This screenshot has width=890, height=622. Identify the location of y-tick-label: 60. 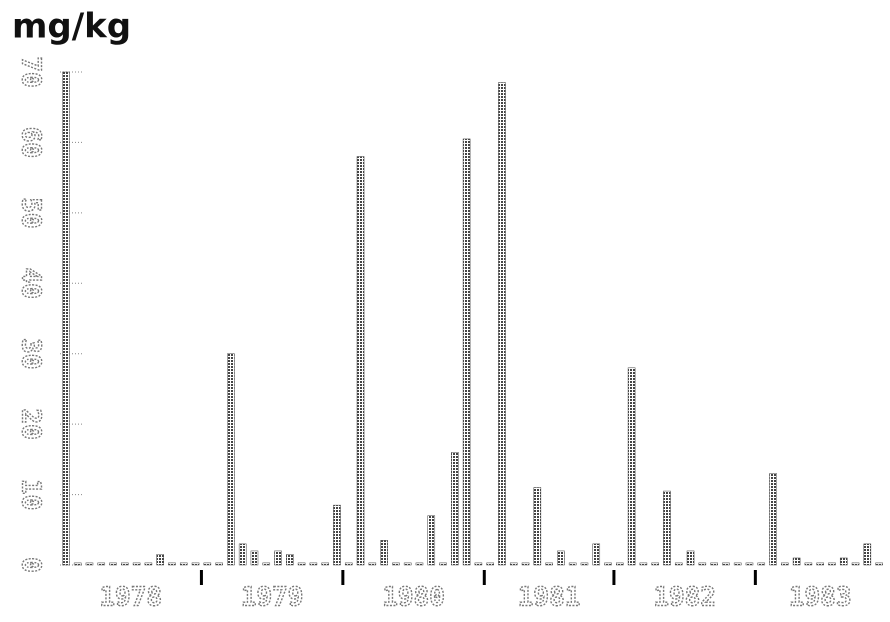
(31, 142).